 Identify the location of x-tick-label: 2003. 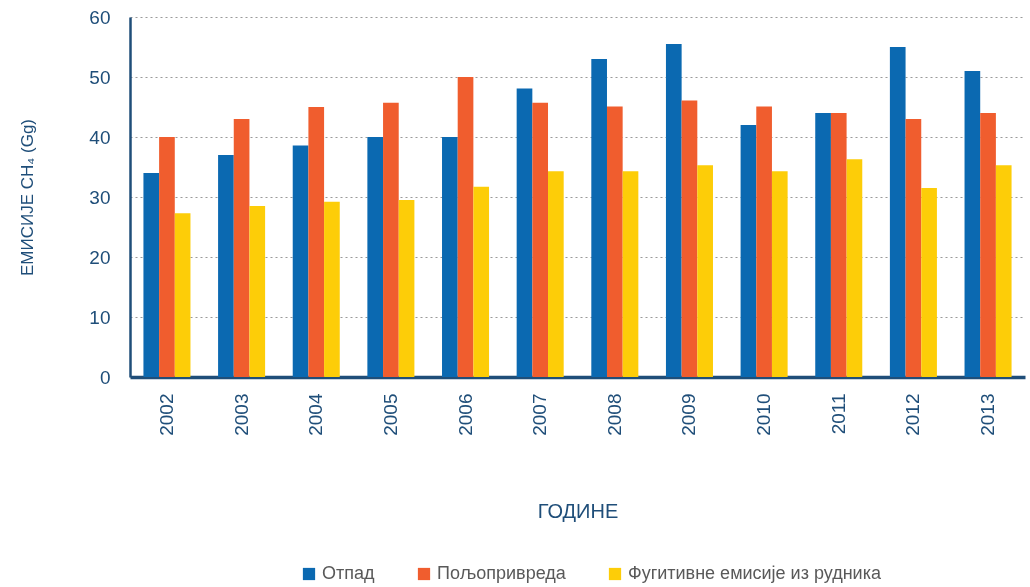
(241, 414).